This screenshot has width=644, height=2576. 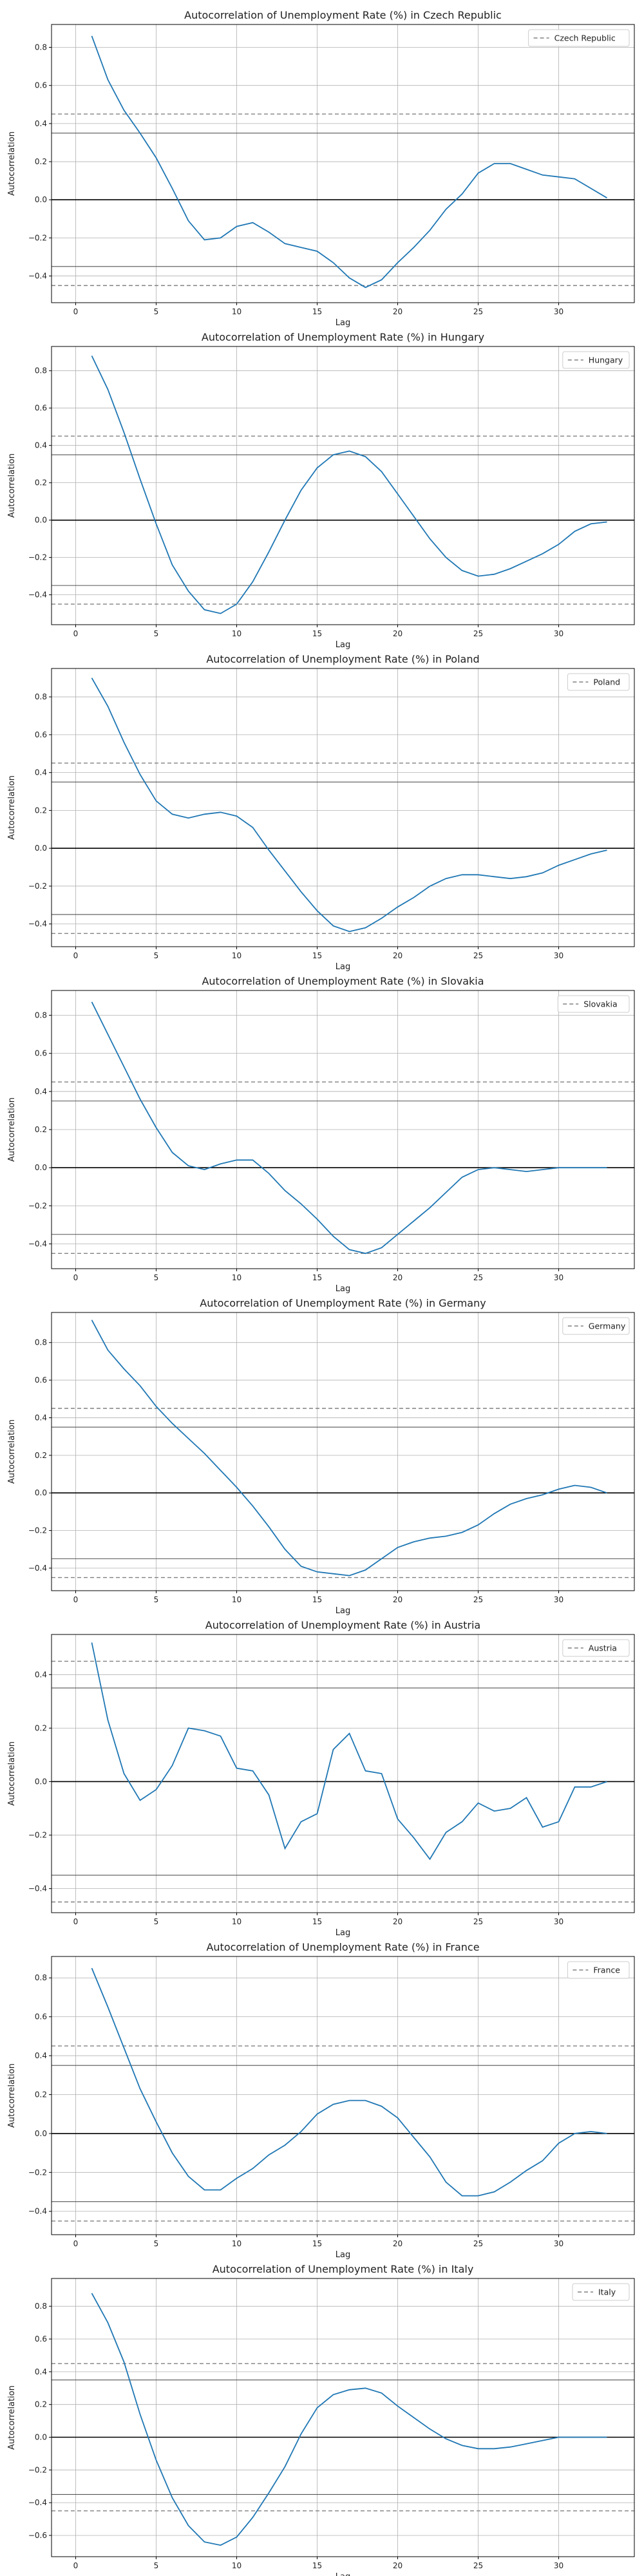 I want to click on y-tick-label: 0.6, so click(x=41, y=1053).